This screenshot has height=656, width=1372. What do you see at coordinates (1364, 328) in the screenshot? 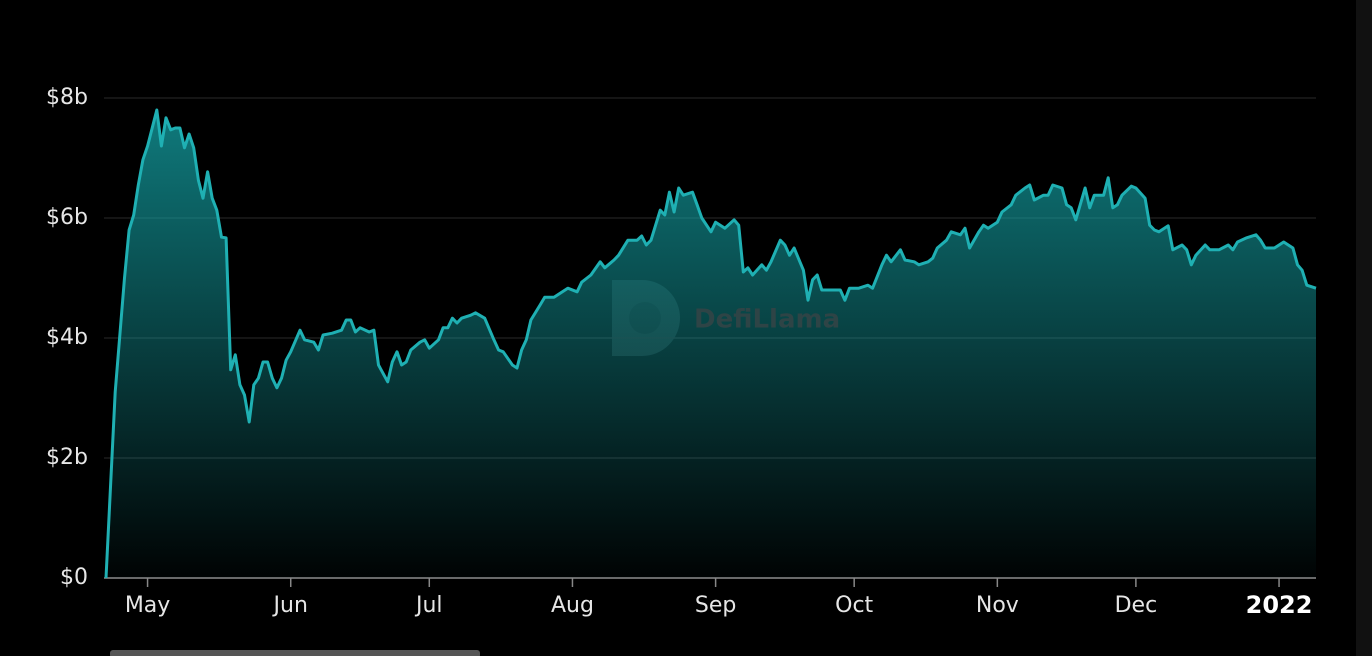
I see `scrollbar-track` at bounding box center [1364, 328].